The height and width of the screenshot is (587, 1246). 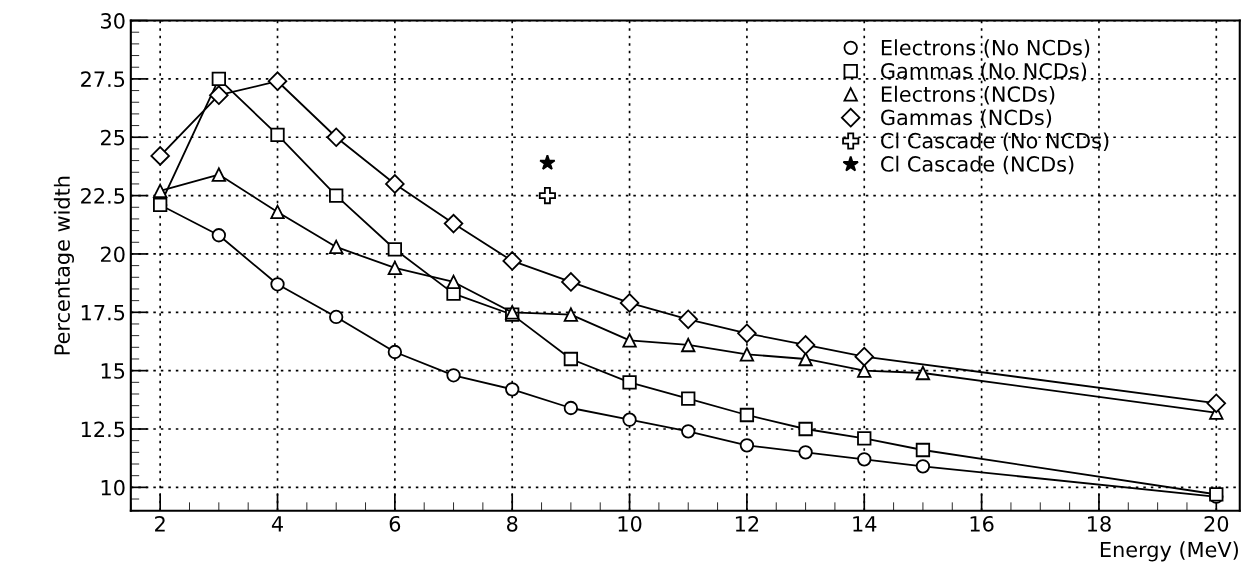 What do you see at coordinates (977, 165) in the screenshot?
I see `legend-label: Cl Cascade (NCDs)` at bounding box center [977, 165].